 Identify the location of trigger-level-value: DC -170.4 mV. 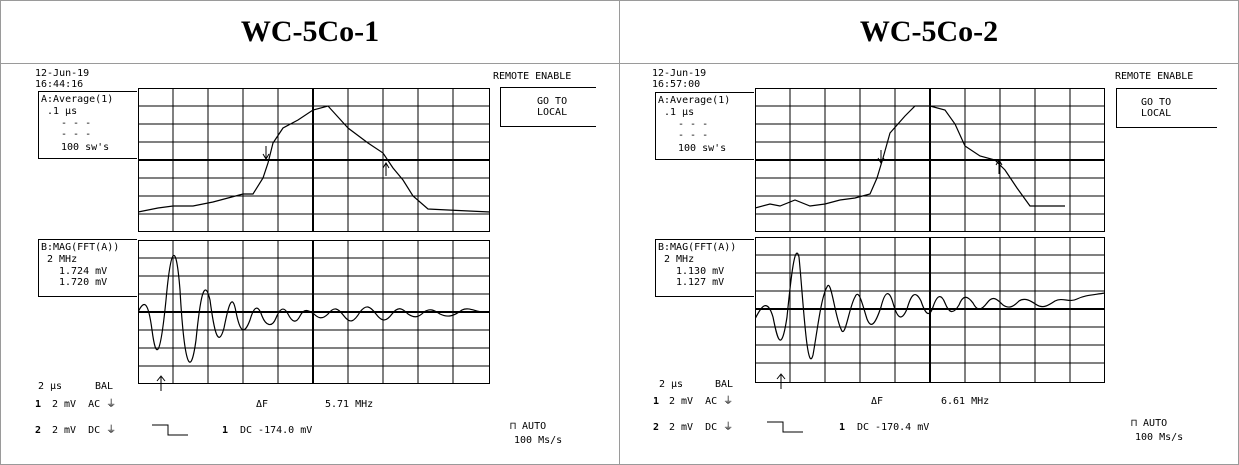
(893, 427).